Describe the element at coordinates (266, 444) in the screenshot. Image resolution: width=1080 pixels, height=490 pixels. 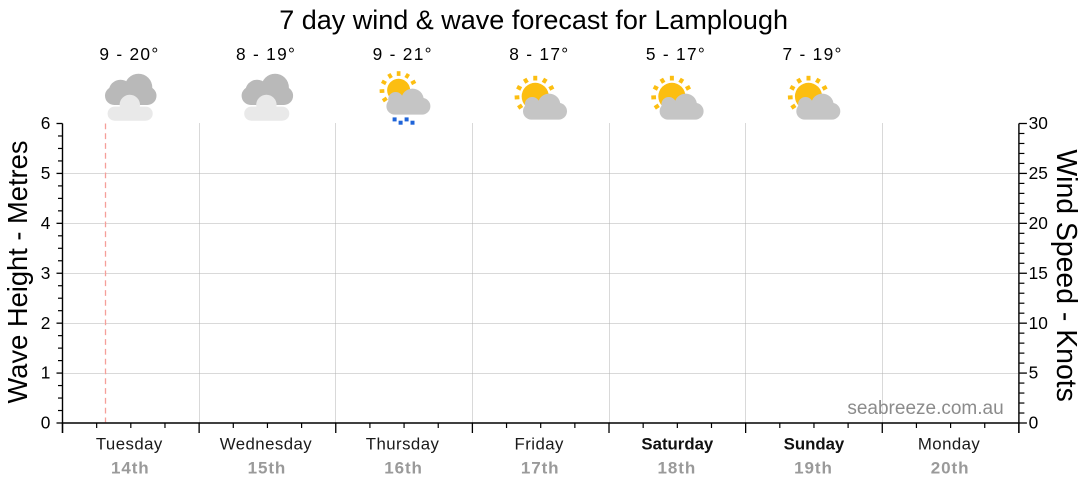
I see `svg-text: Wednesday` at that location.